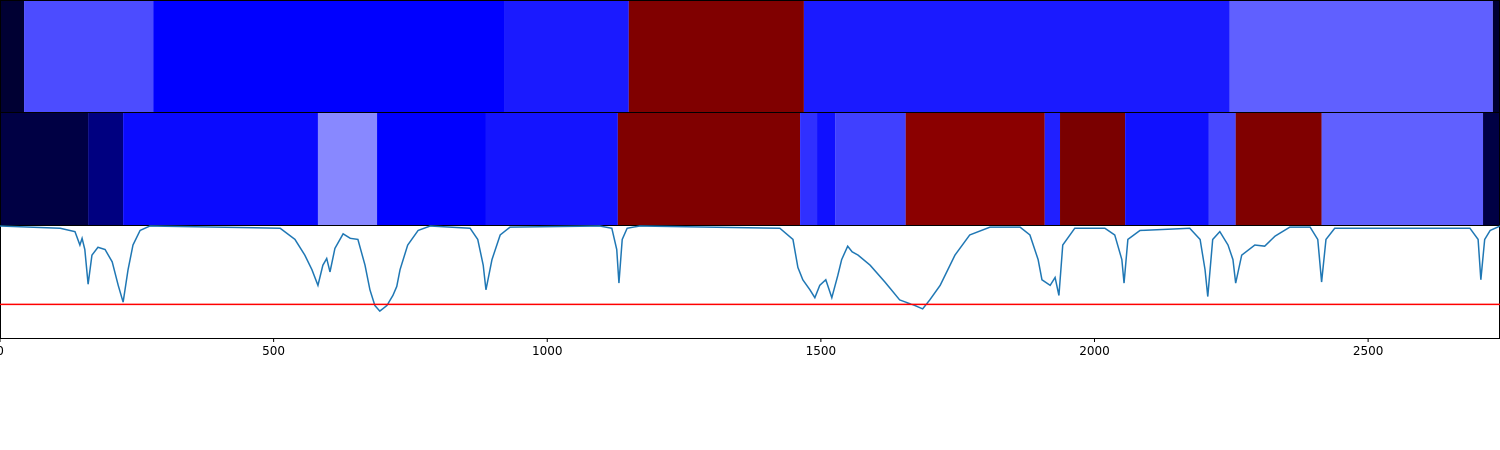  What do you see at coordinates (821, 351) in the screenshot?
I see `x-tick-label: 1500` at bounding box center [821, 351].